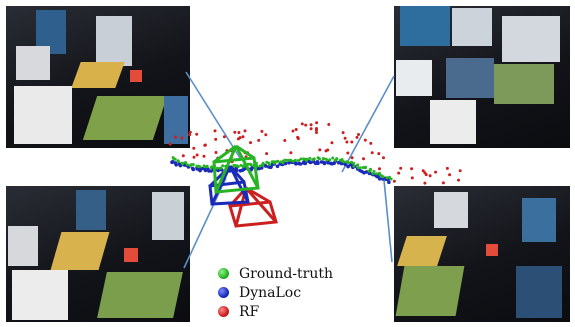 Image resolution: width=575 pixels, height=327 pixels. What do you see at coordinates (482, 254) in the screenshot?
I see `photo-bottom-right` at bounding box center [482, 254].